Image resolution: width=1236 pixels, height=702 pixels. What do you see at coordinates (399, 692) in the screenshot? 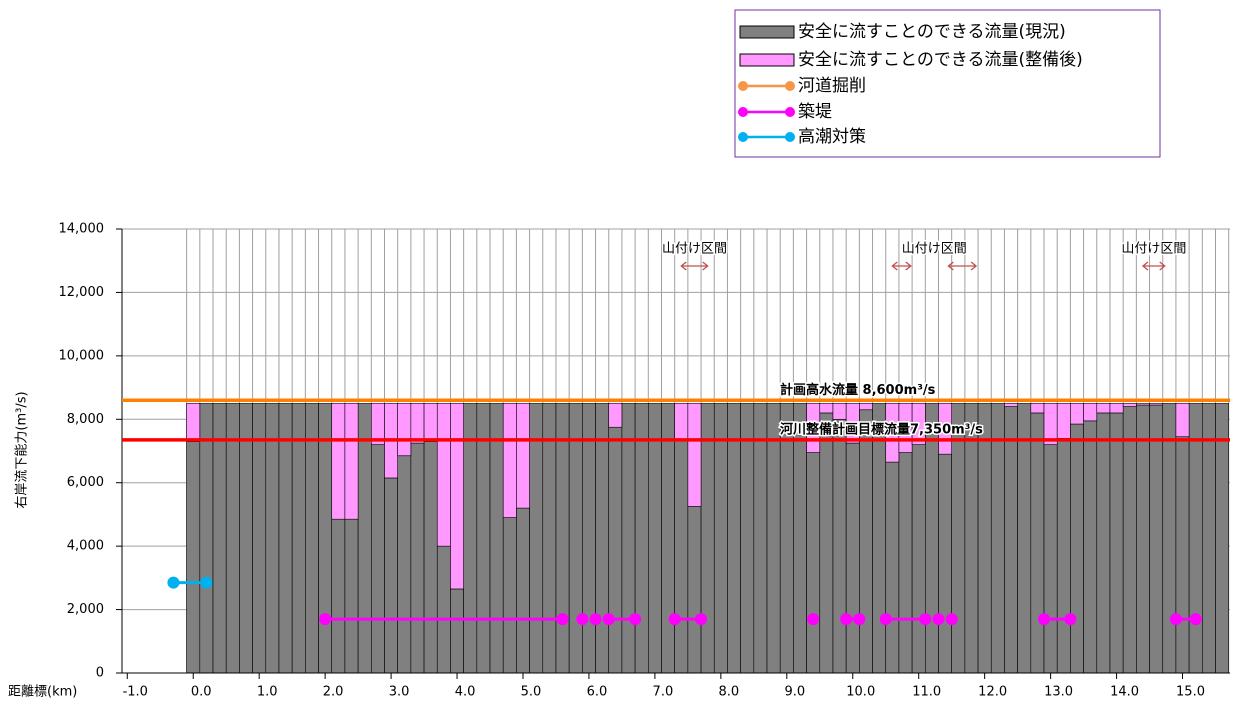
I see `x-tick-label: 3.0` at bounding box center [399, 692].